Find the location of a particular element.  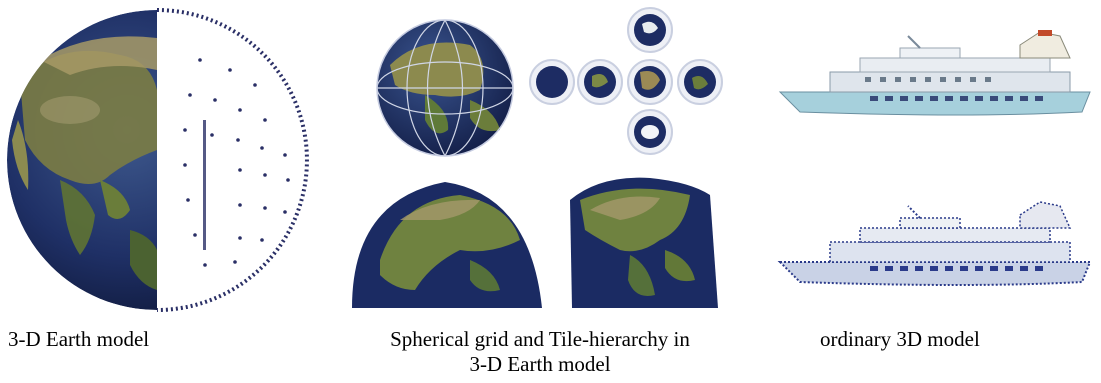

hemisphere-tile is located at coordinates (447, 245).